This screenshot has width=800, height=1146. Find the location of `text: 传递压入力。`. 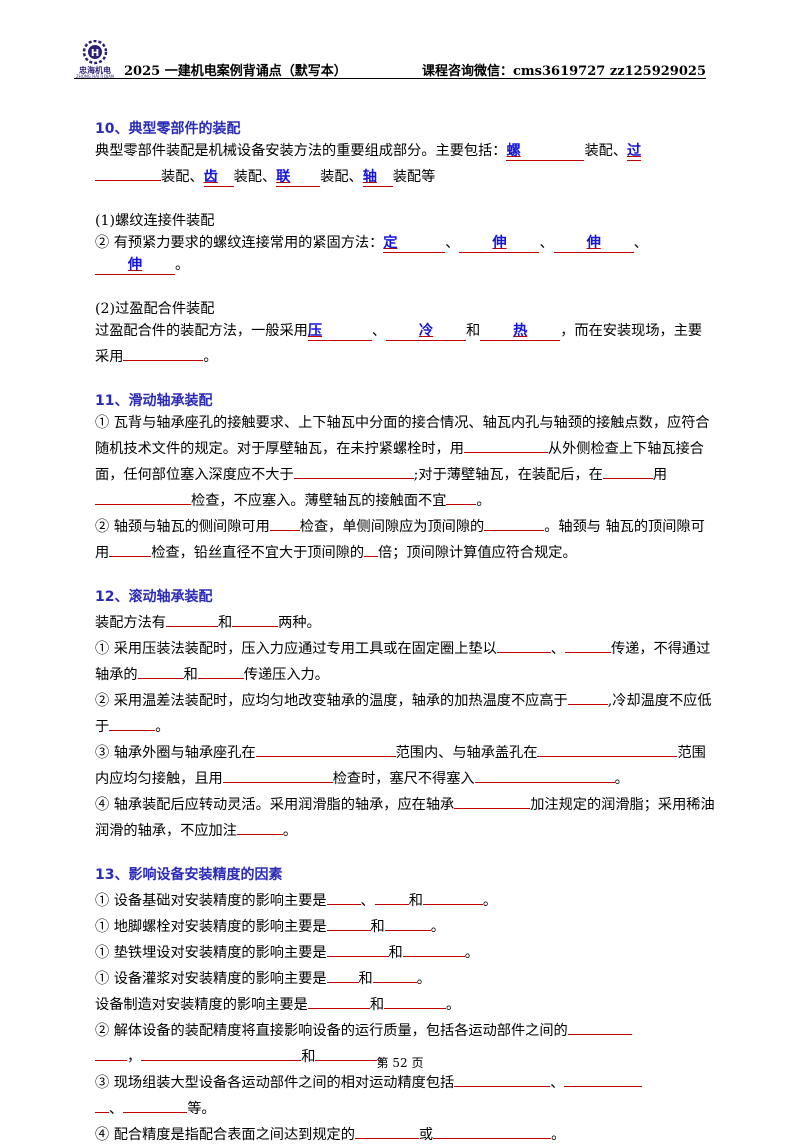

text: 传递压入力。 is located at coordinates (286, 675).